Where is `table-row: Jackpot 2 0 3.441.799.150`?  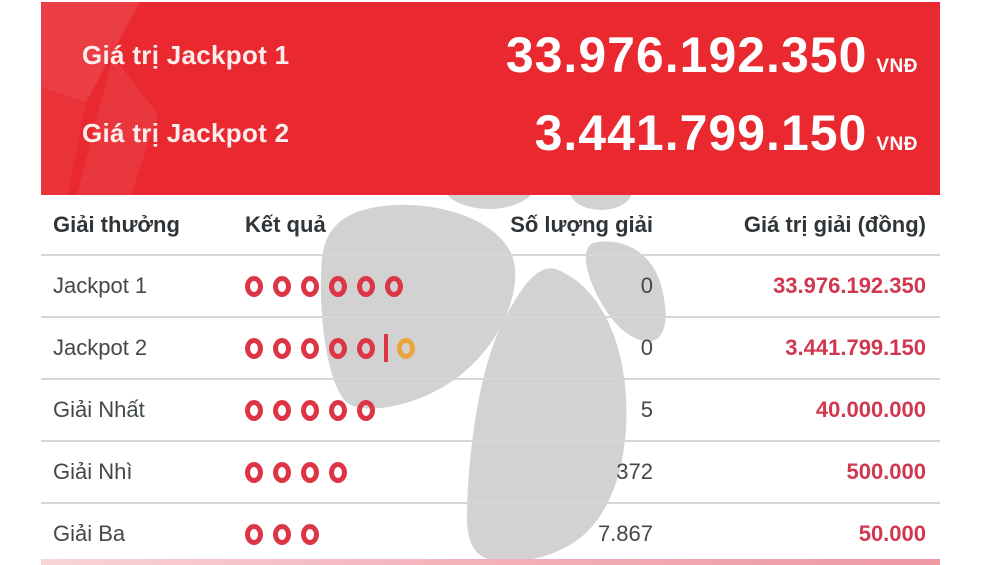 table-row: Jackpot 2 0 3.441.799.150 is located at coordinates (490, 349).